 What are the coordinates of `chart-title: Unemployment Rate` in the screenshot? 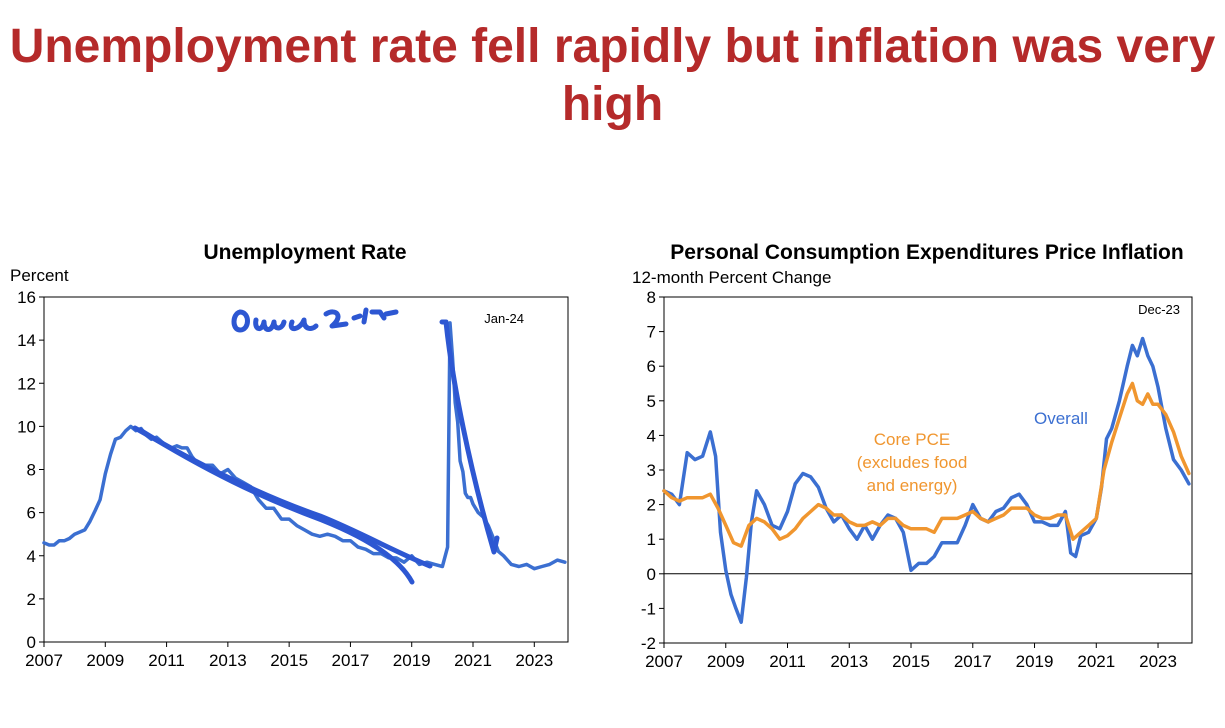 It's located at (304, 252).